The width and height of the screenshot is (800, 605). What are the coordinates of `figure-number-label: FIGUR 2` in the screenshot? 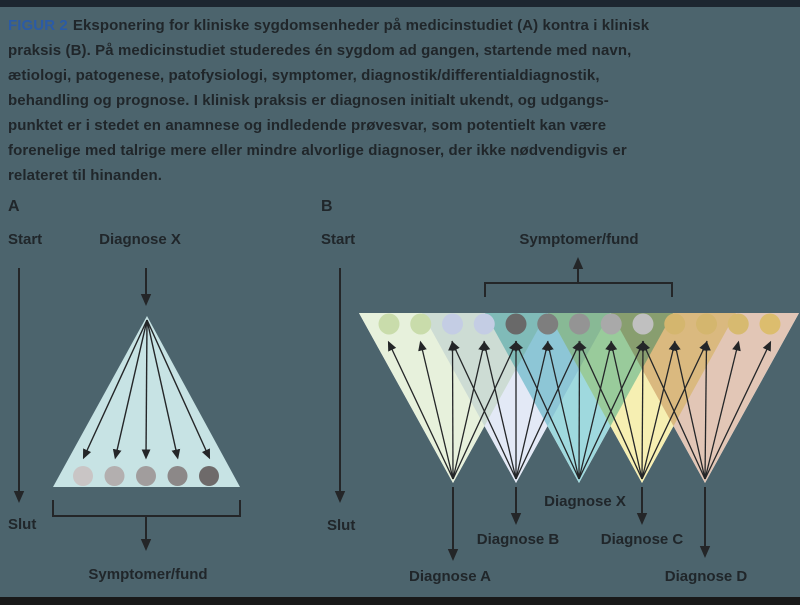 It's located at (38, 25).